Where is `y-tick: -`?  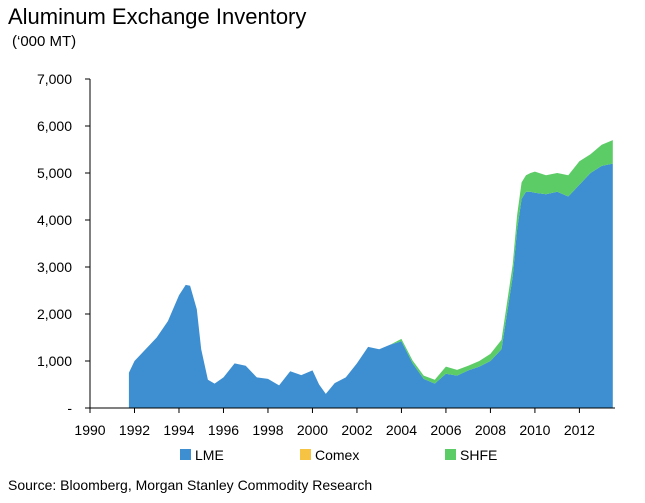 y-tick: - is located at coordinates (78, 408).